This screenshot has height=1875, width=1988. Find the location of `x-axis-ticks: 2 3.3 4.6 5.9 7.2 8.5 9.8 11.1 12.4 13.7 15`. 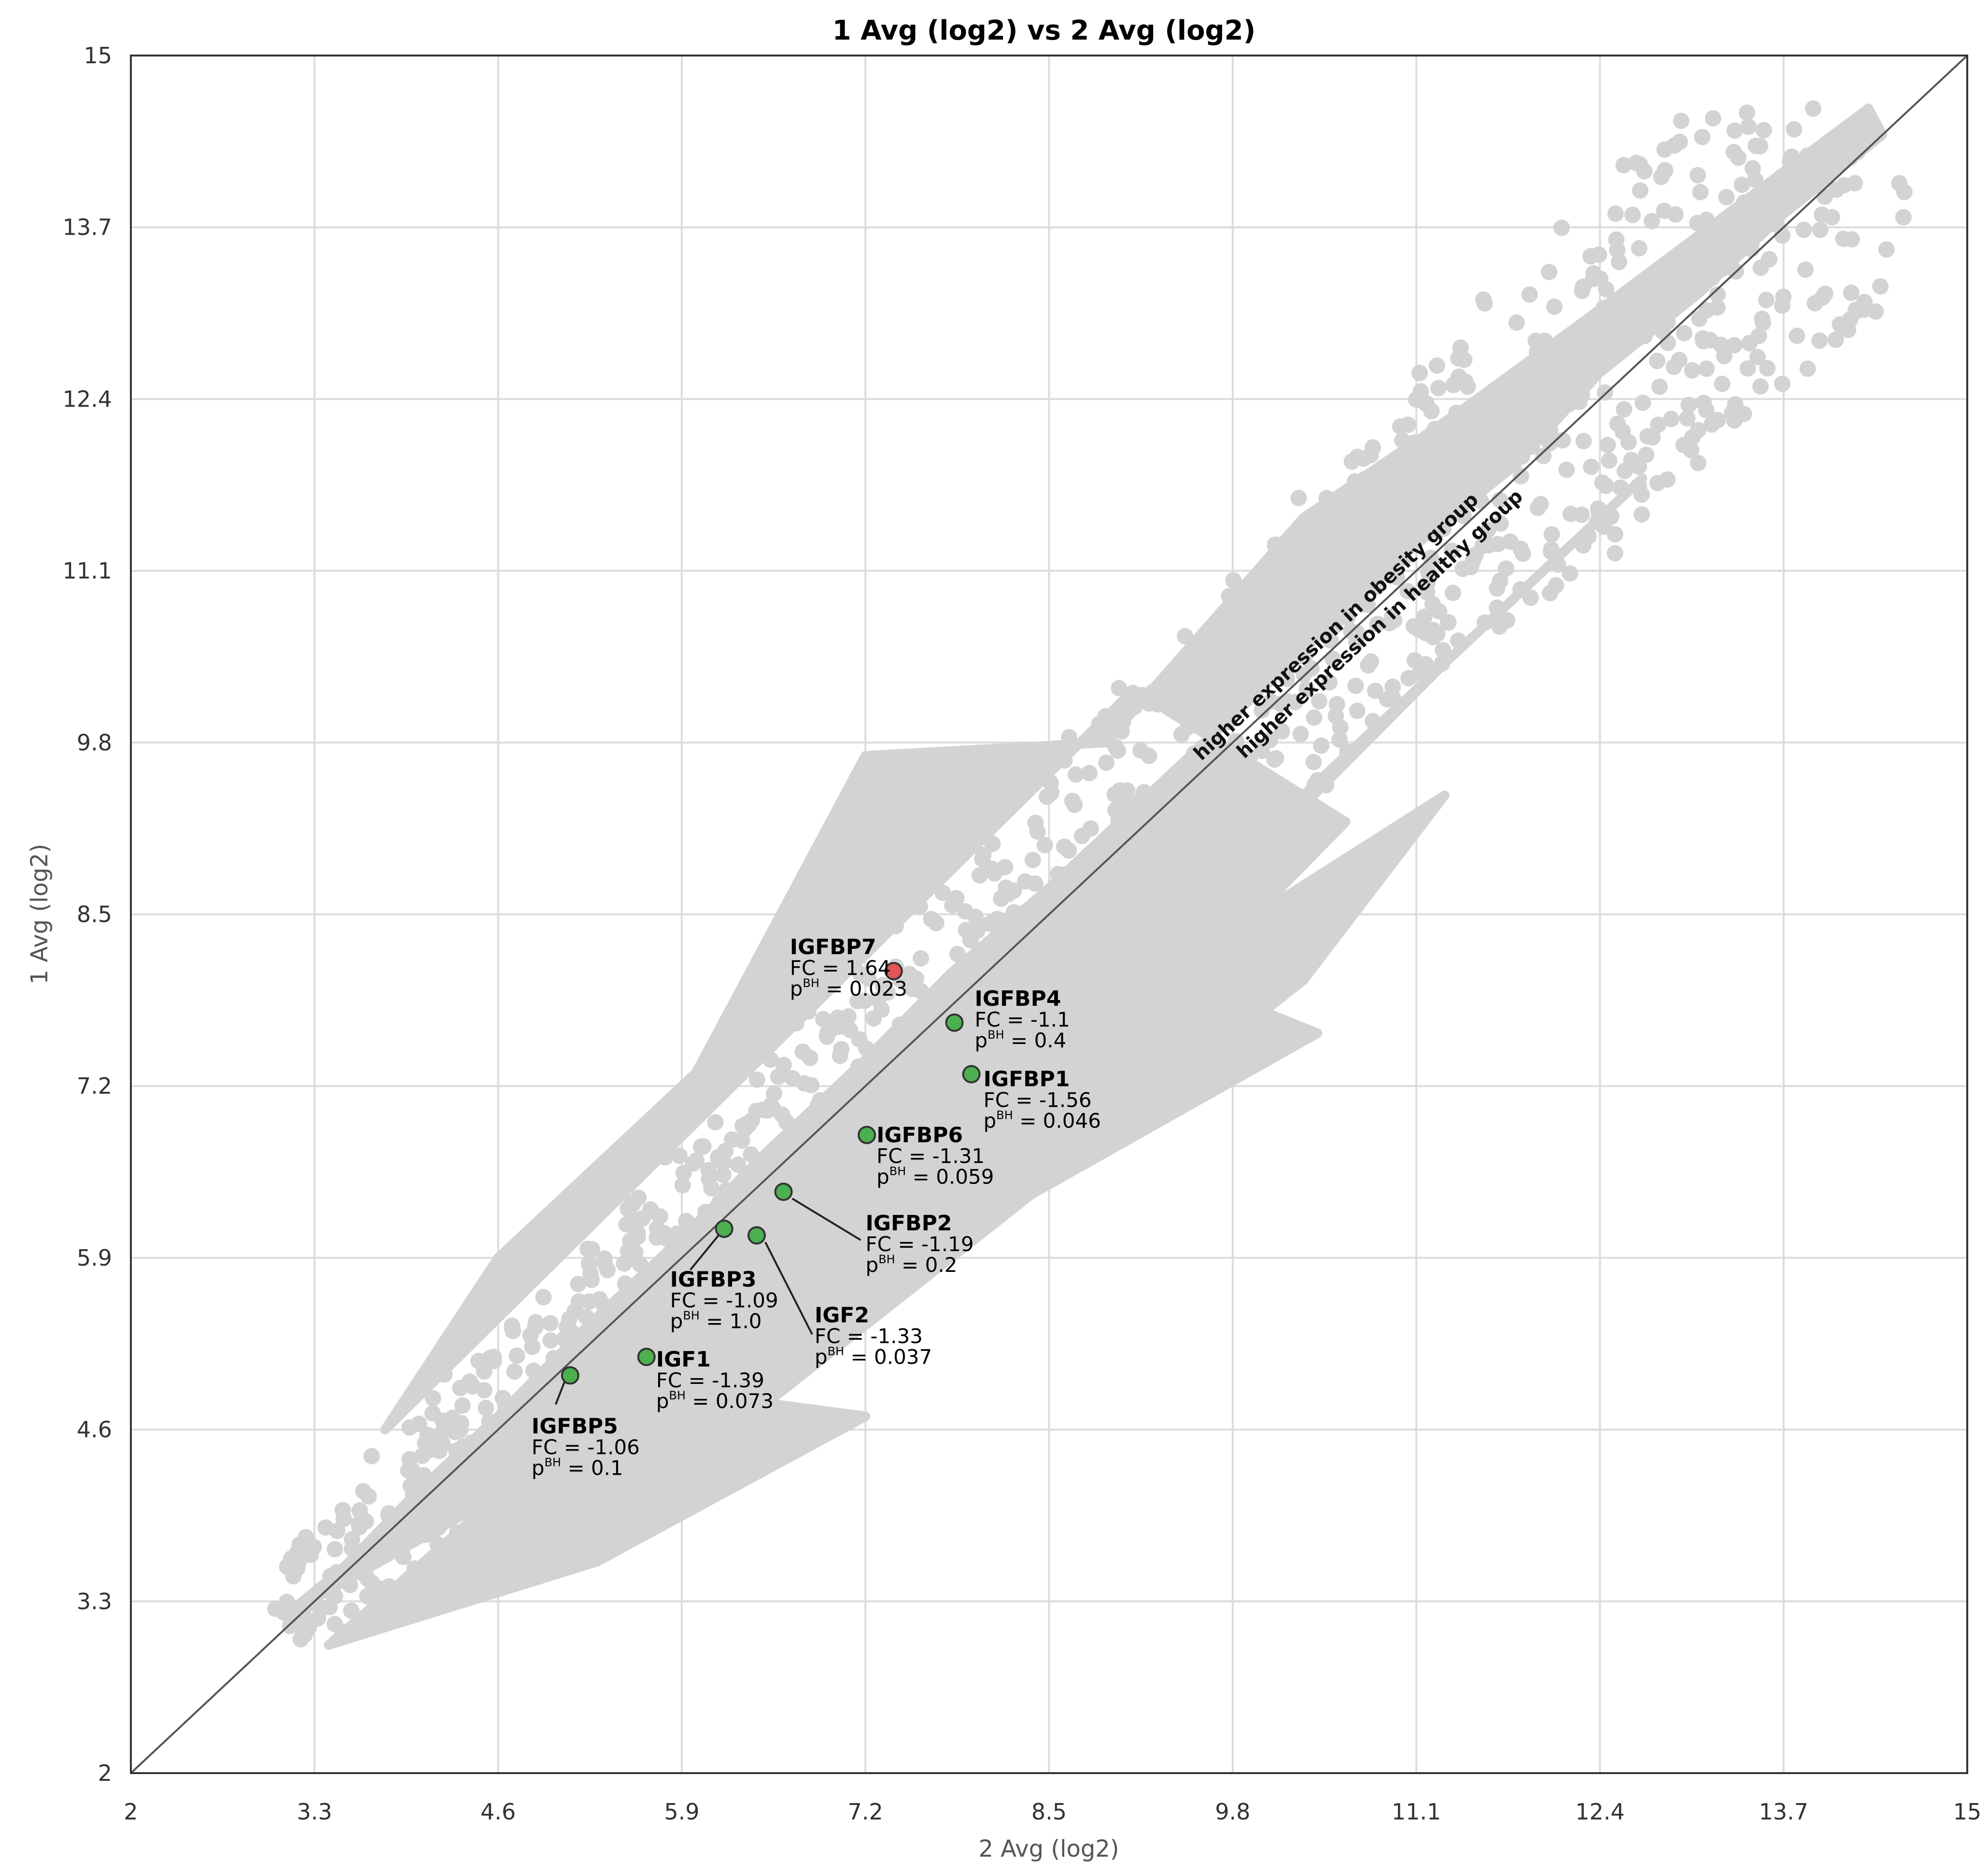

x-axis-ticks: 2 3.3 4.6 5.9 7.2 8.5 9.8 11.1 12.4 13.7 15 is located at coordinates (1052, 1812).